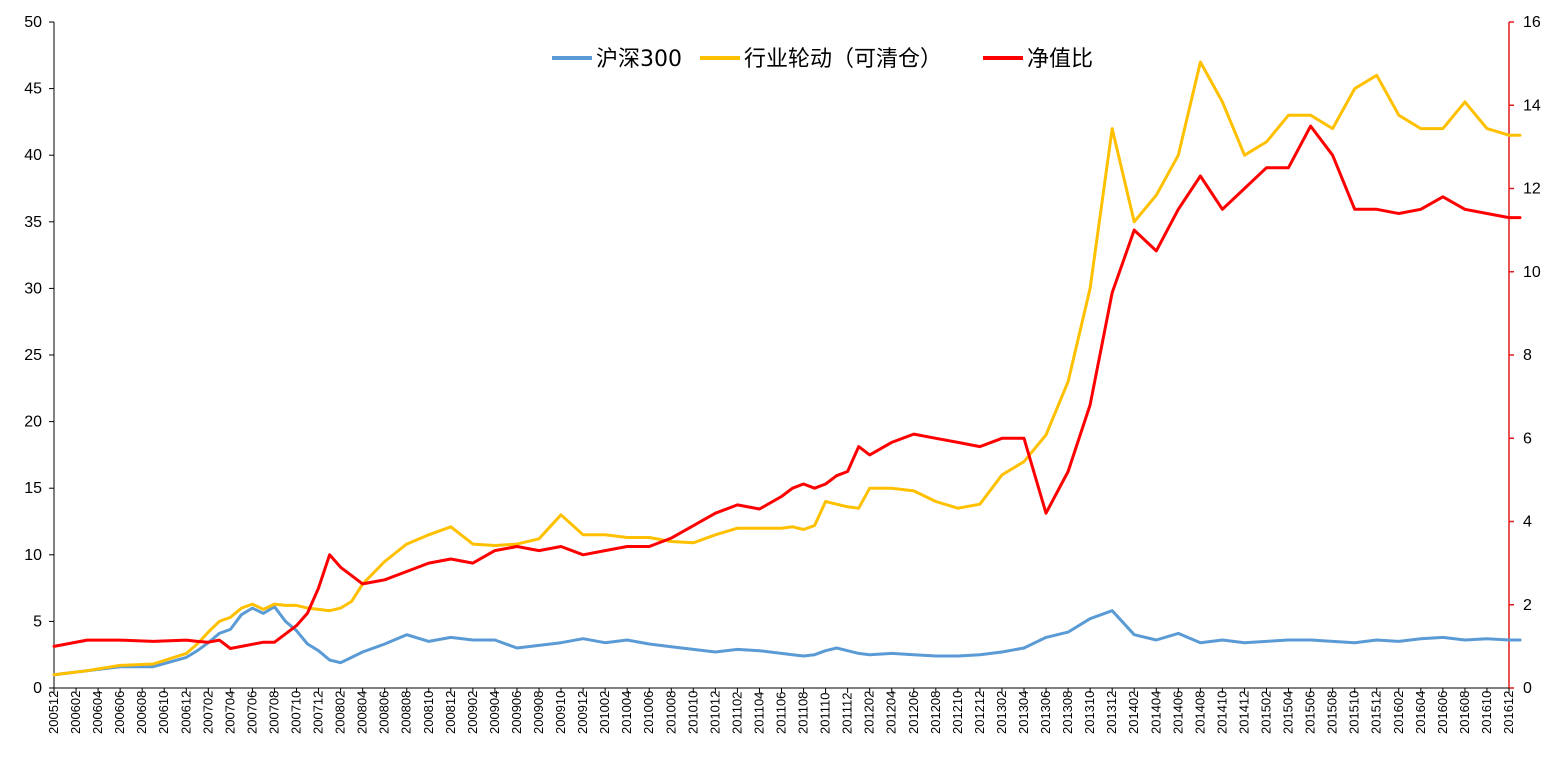 This screenshot has width=1554, height=771. Describe the element at coordinates (37, 688) in the screenshot. I see `y-left-tick-label: 0` at that location.